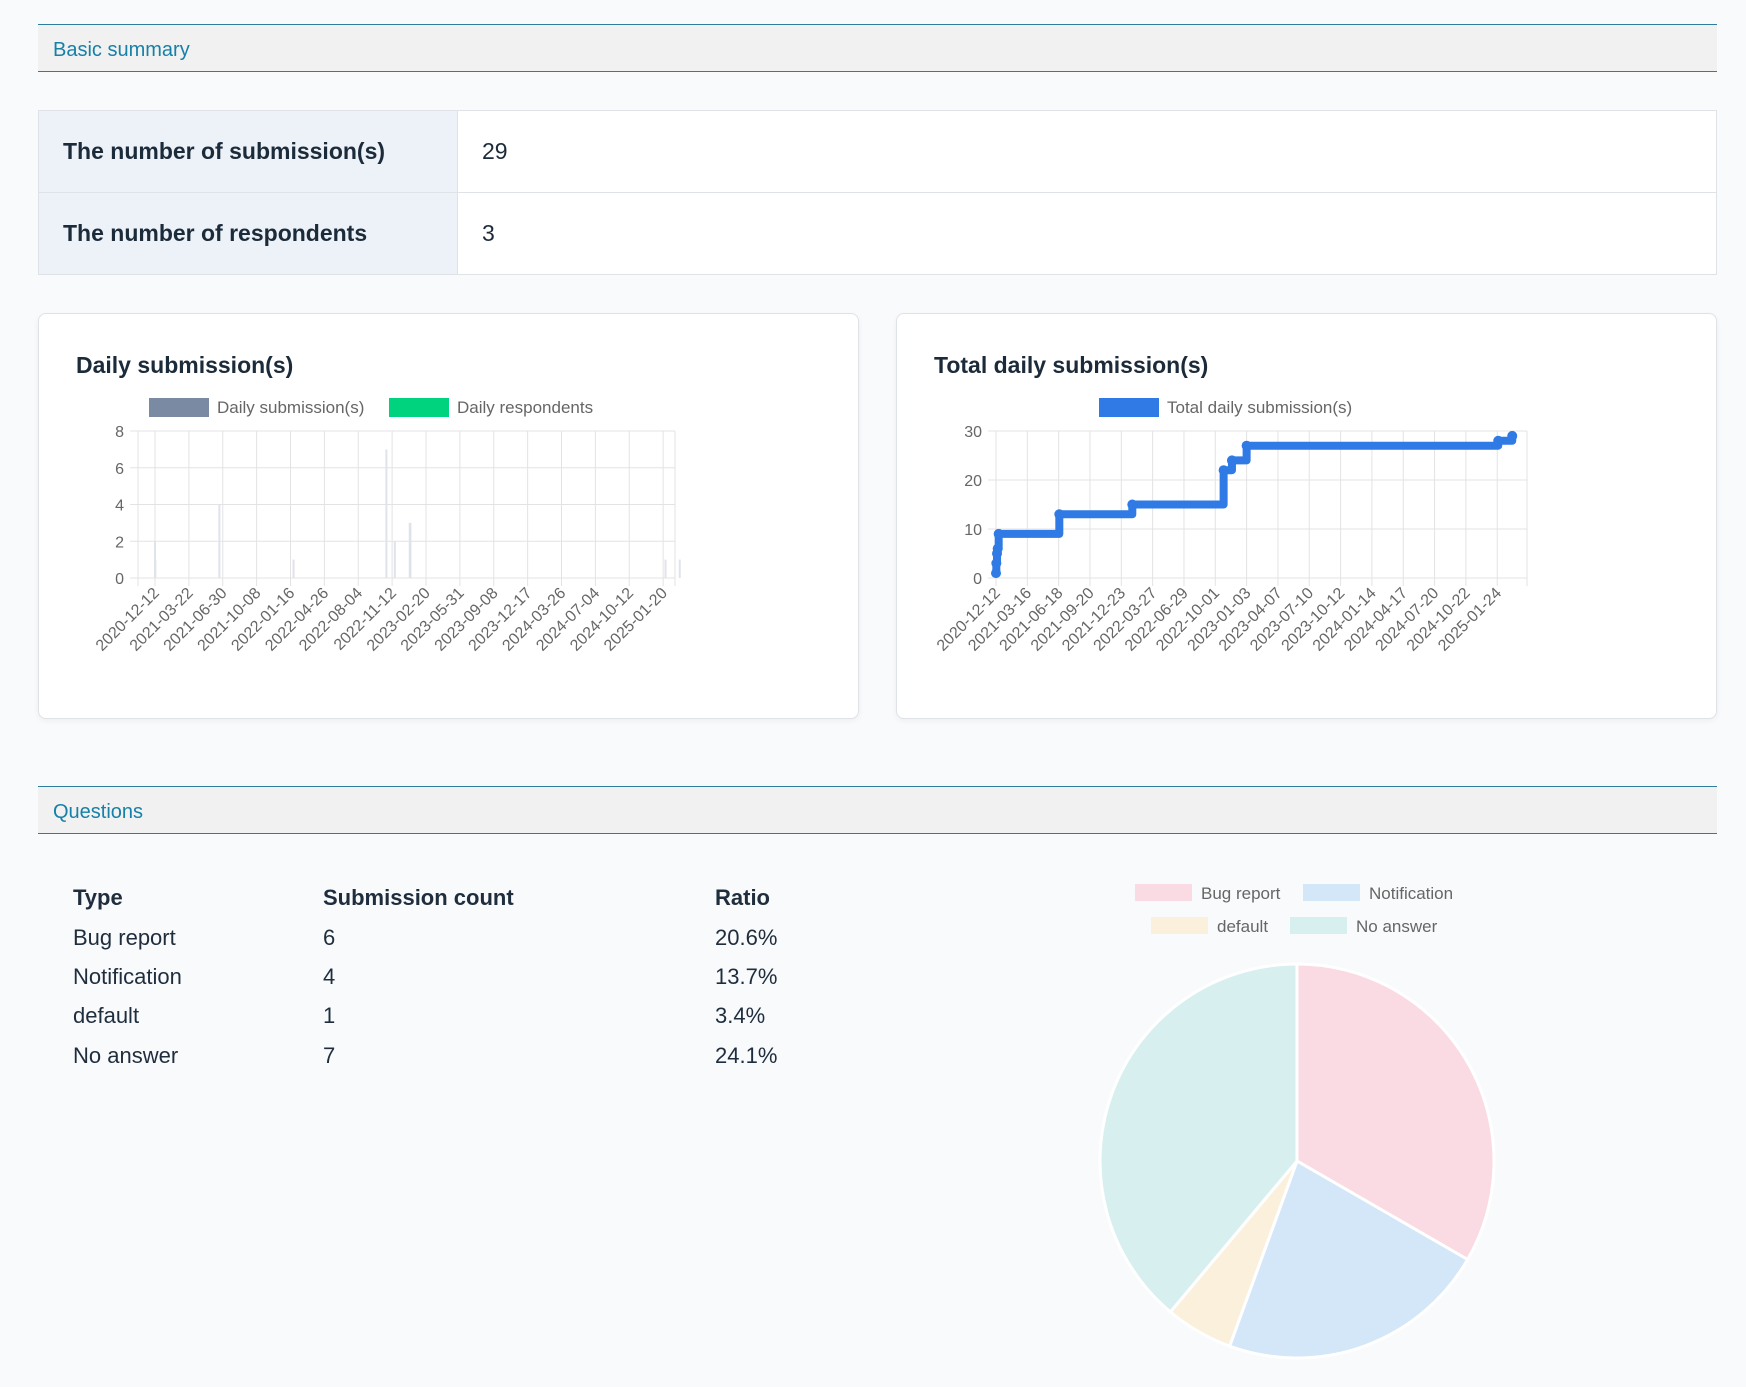 Image resolution: width=1746 pixels, height=1387 pixels. I want to click on type-cell: Bug report, so click(124, 937).